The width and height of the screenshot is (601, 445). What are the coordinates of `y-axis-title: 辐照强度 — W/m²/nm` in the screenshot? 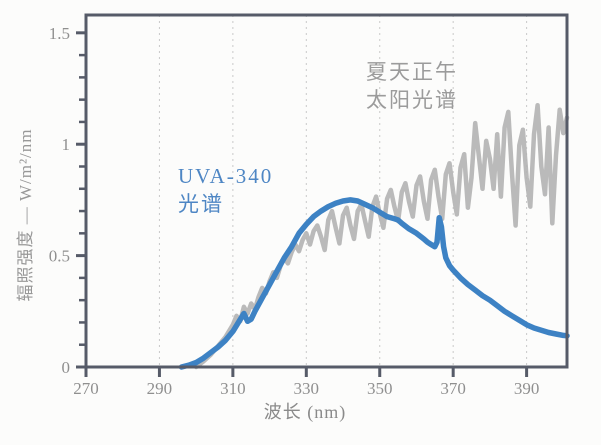 It's located at (25, 215).